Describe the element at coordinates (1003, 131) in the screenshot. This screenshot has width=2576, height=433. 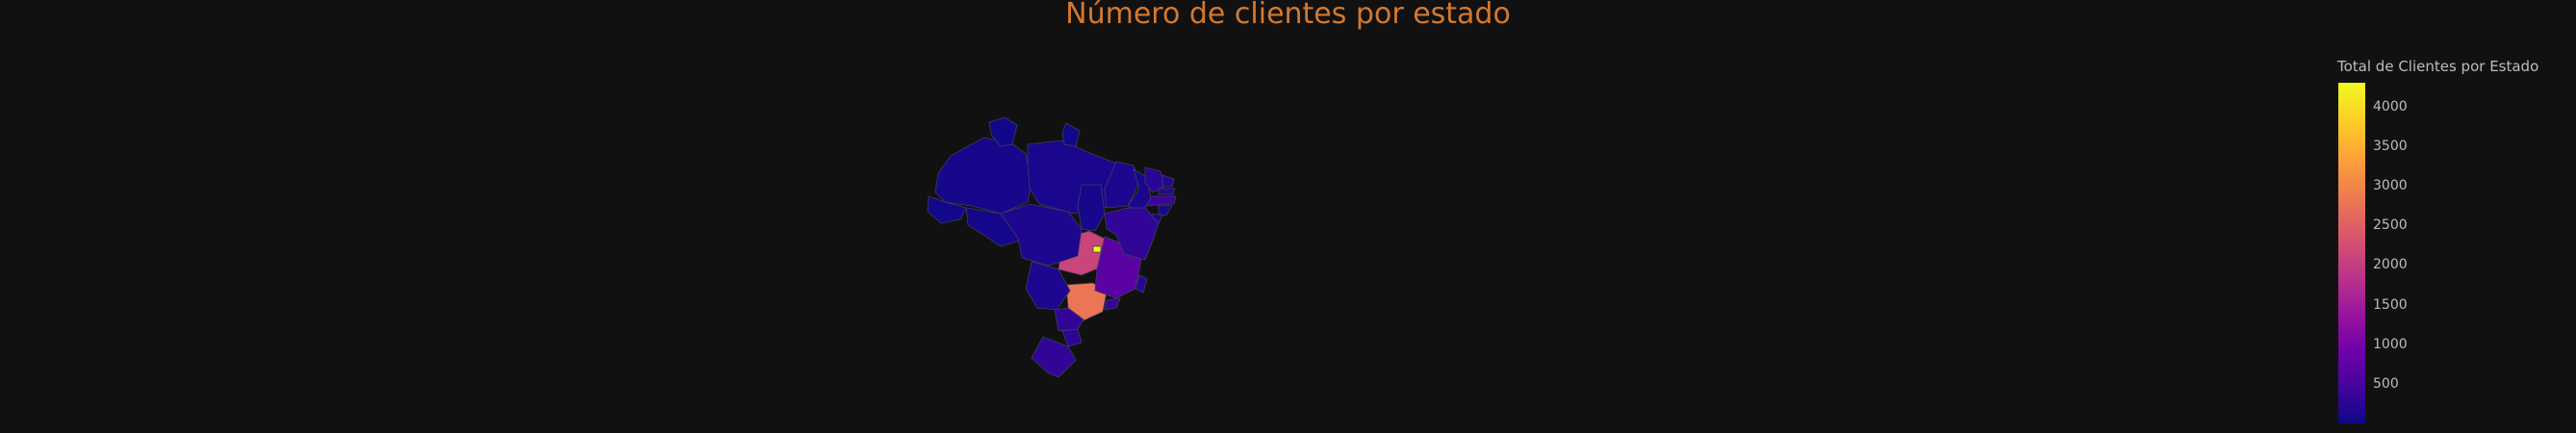
I see `state-rr` at that location.